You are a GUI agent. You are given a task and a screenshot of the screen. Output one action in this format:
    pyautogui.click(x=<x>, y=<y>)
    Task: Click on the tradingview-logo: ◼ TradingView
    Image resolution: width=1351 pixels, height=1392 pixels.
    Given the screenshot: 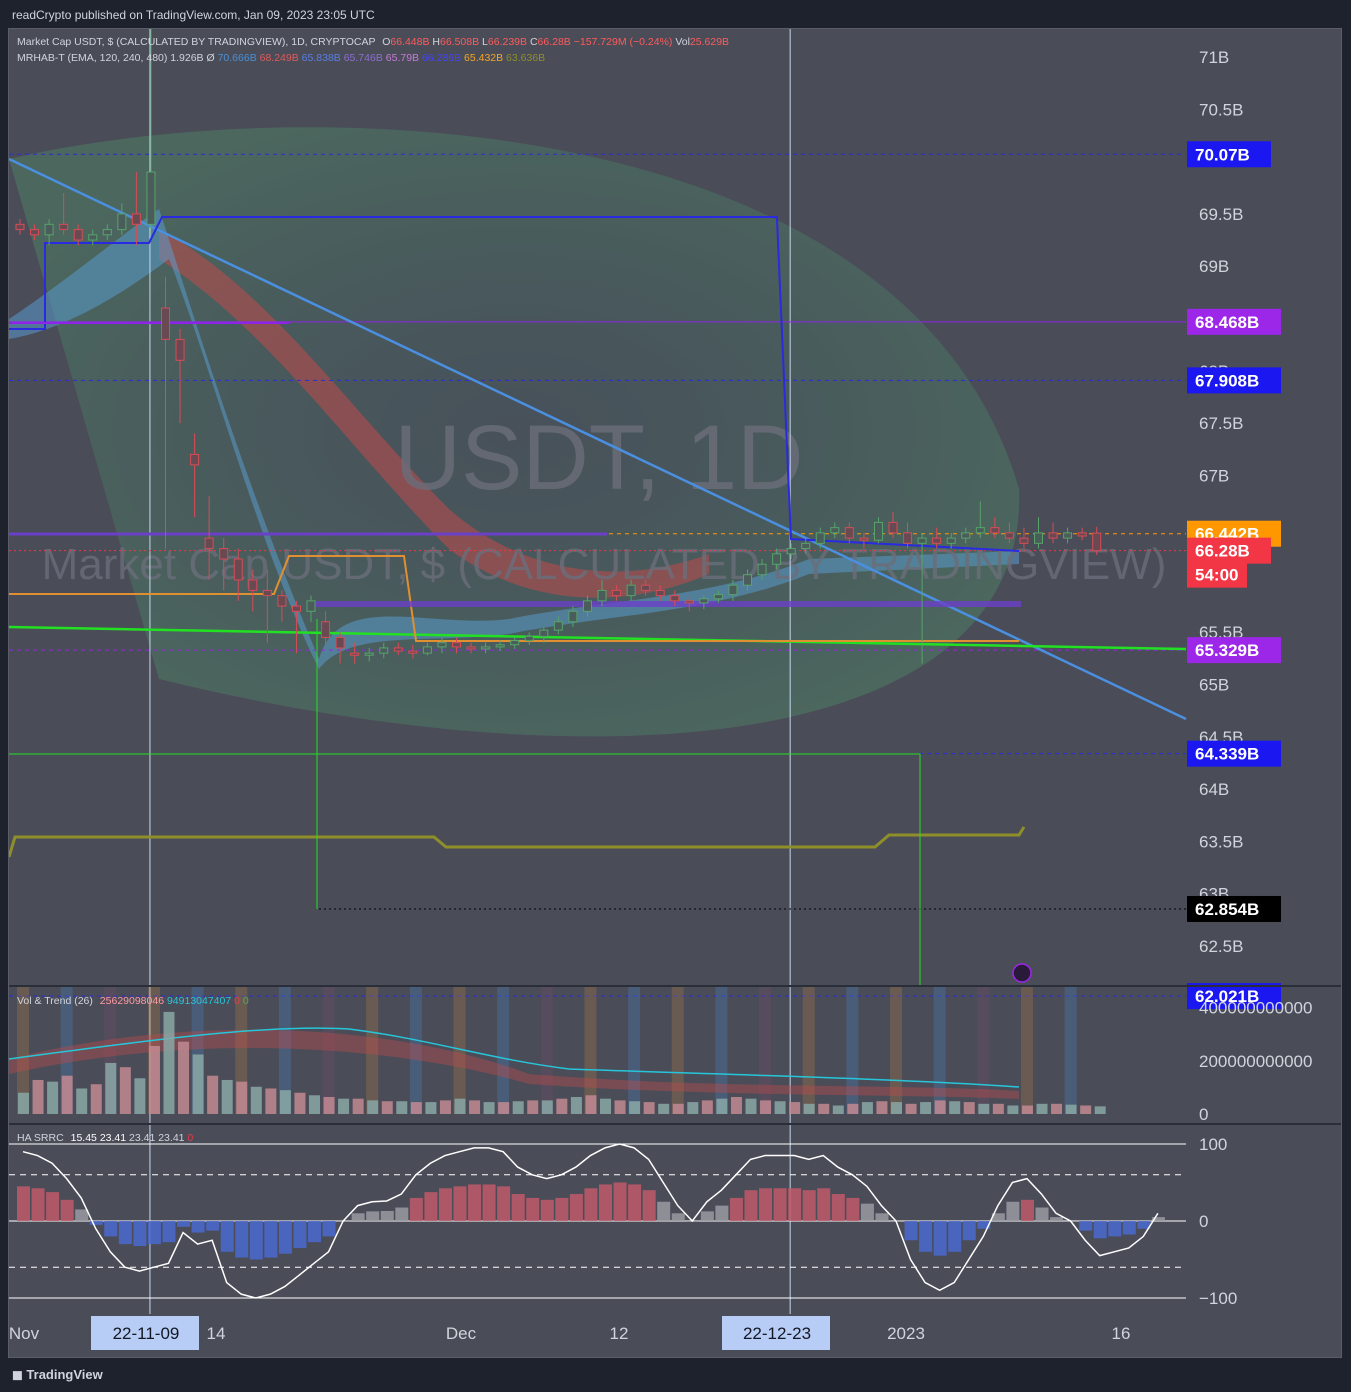 What is the action you would take?
    pyautogui.click(x=57, y=1375)
    